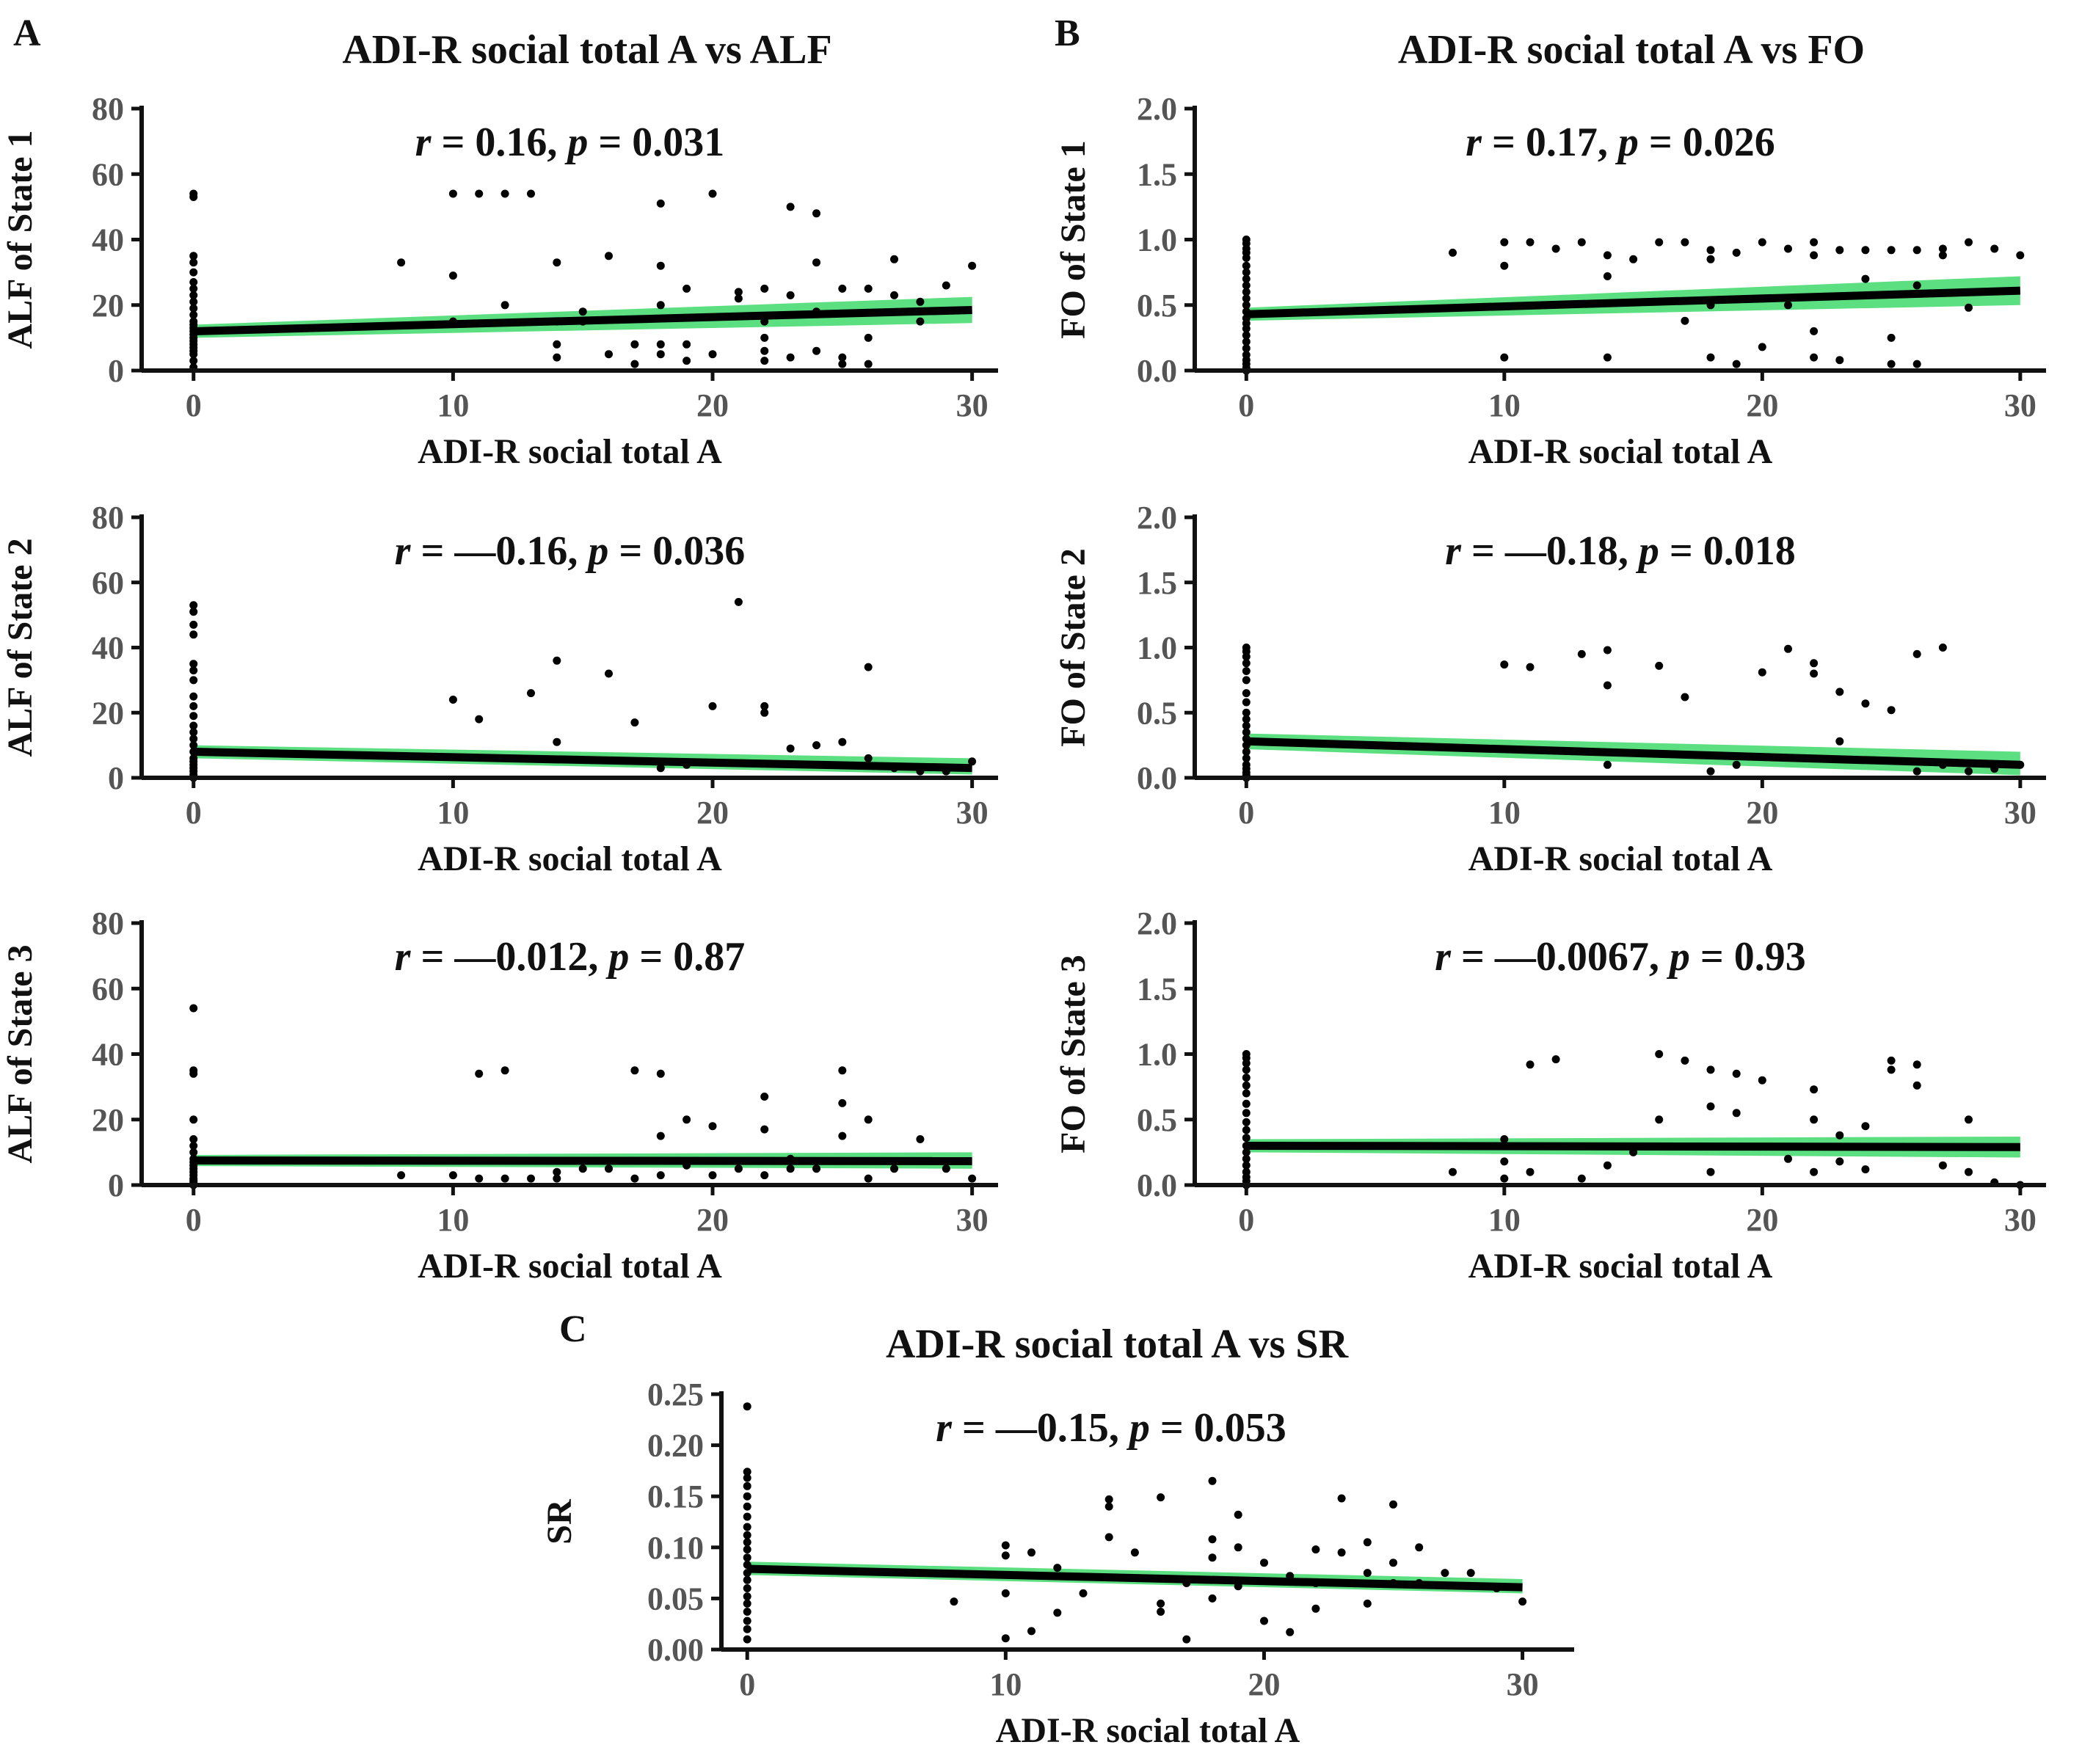 Image resolution: width=2082 pixels, height=1764 pixels. What do you see at coordinates (499, 551) in the screenshot?
I see `r-value: = —0.16,` at bounding box center [499, 551].